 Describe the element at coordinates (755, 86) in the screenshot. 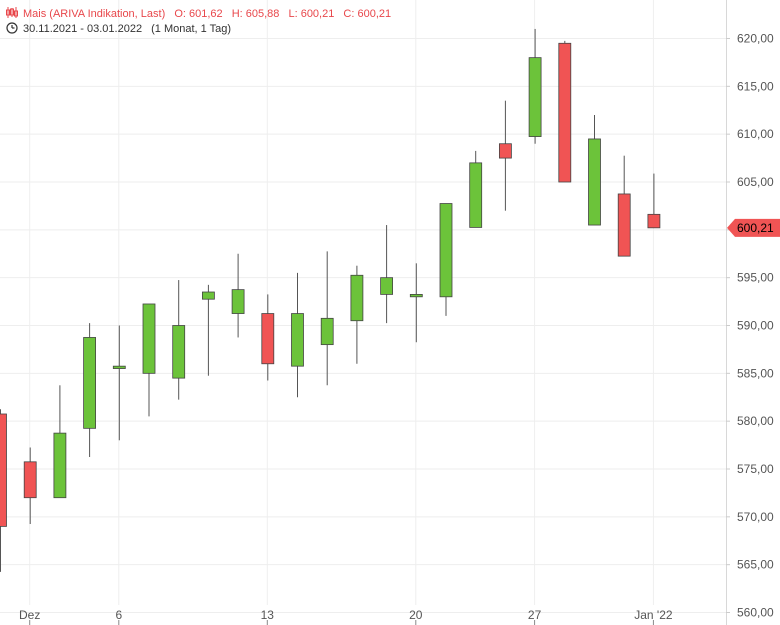

I see `y-tick-label: 615,00` at that location.